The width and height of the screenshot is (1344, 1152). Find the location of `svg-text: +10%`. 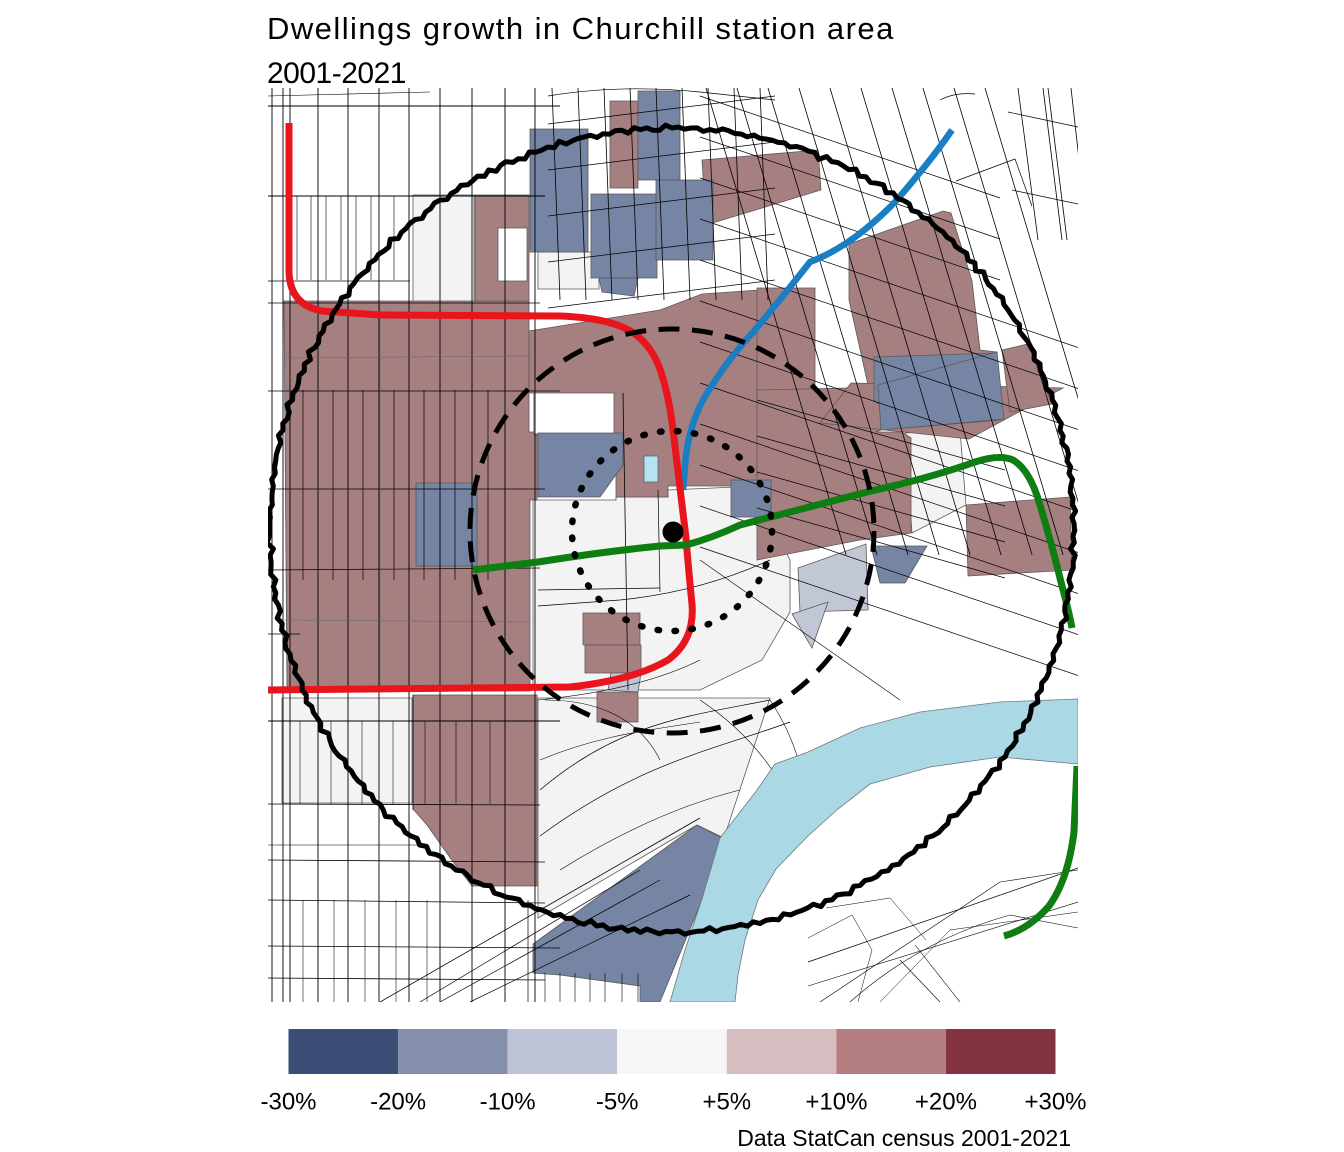

svg-text: +10% is located at coordinates (836, 1102).